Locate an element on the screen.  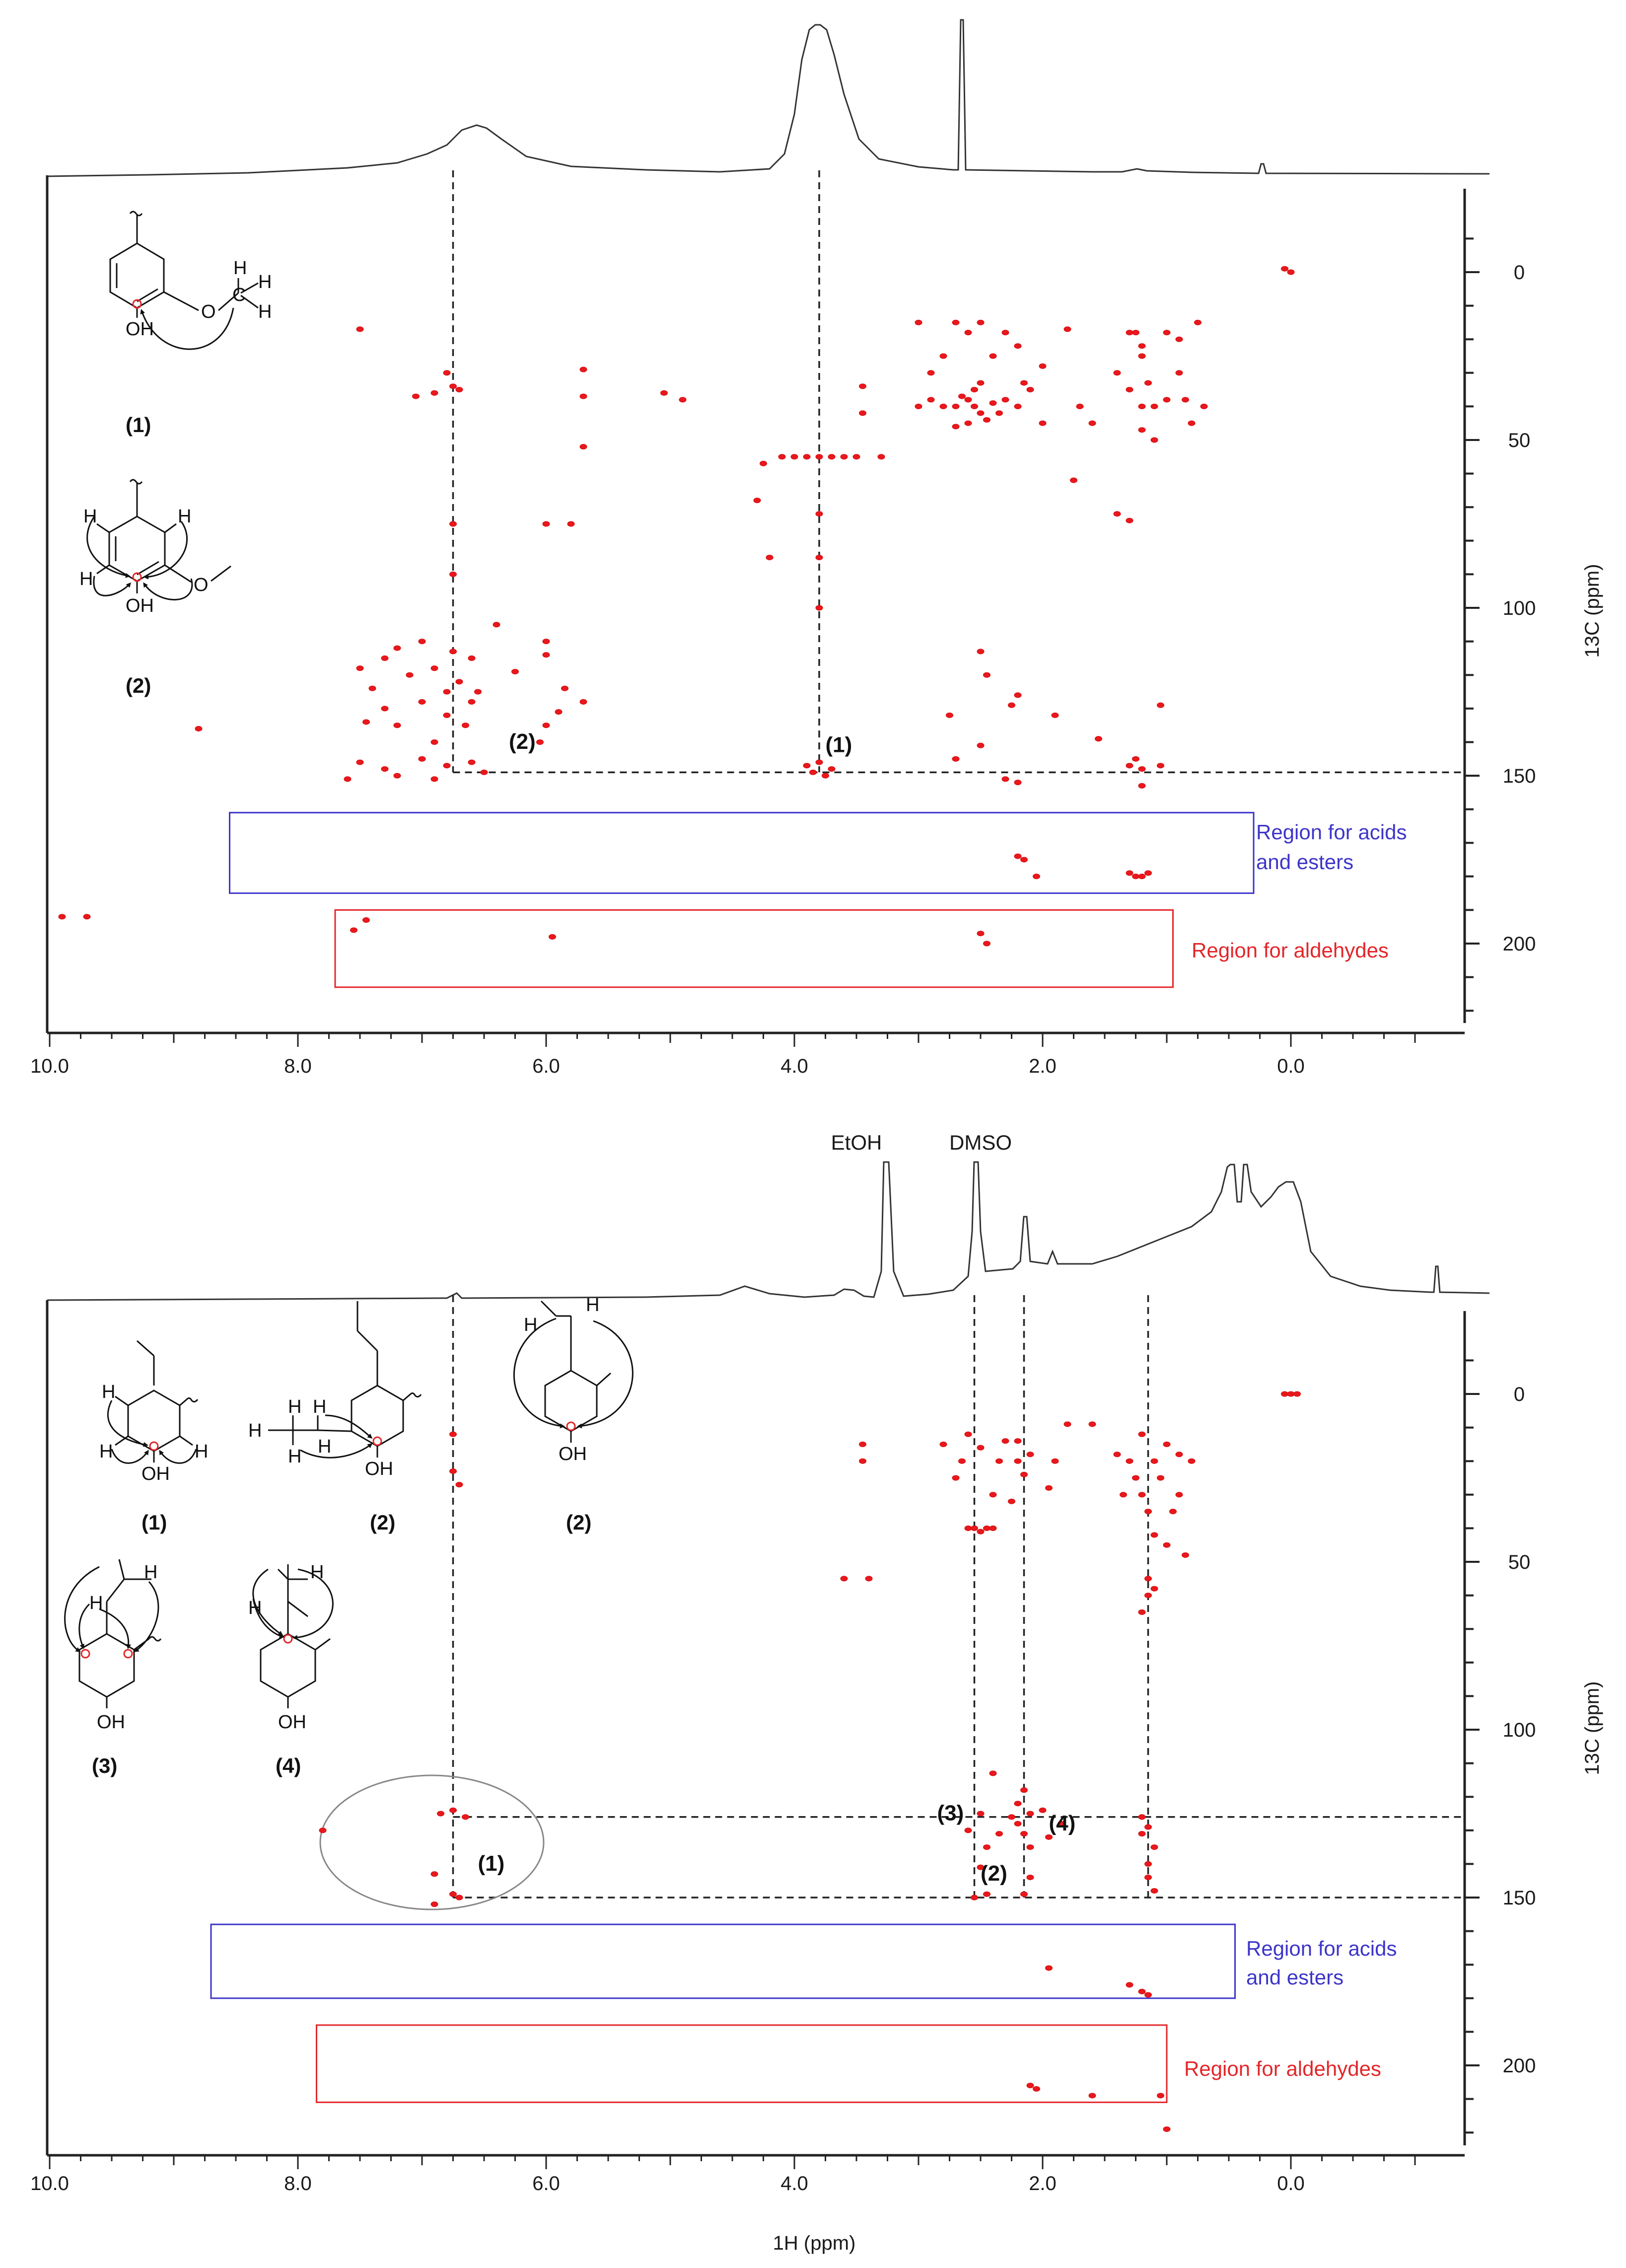
x-tick-label: 8.0 is located at coordinates (298, 1066).